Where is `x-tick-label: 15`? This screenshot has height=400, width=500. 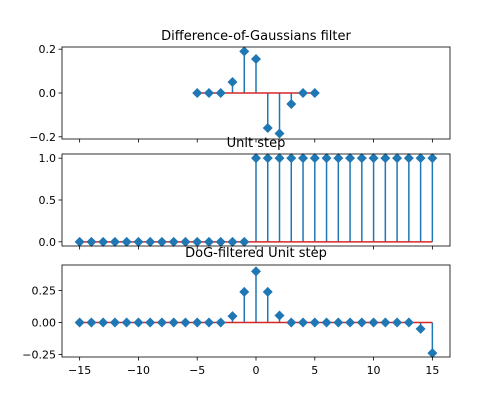 x-tick-label: 15 is located at coordinates (432, 370).